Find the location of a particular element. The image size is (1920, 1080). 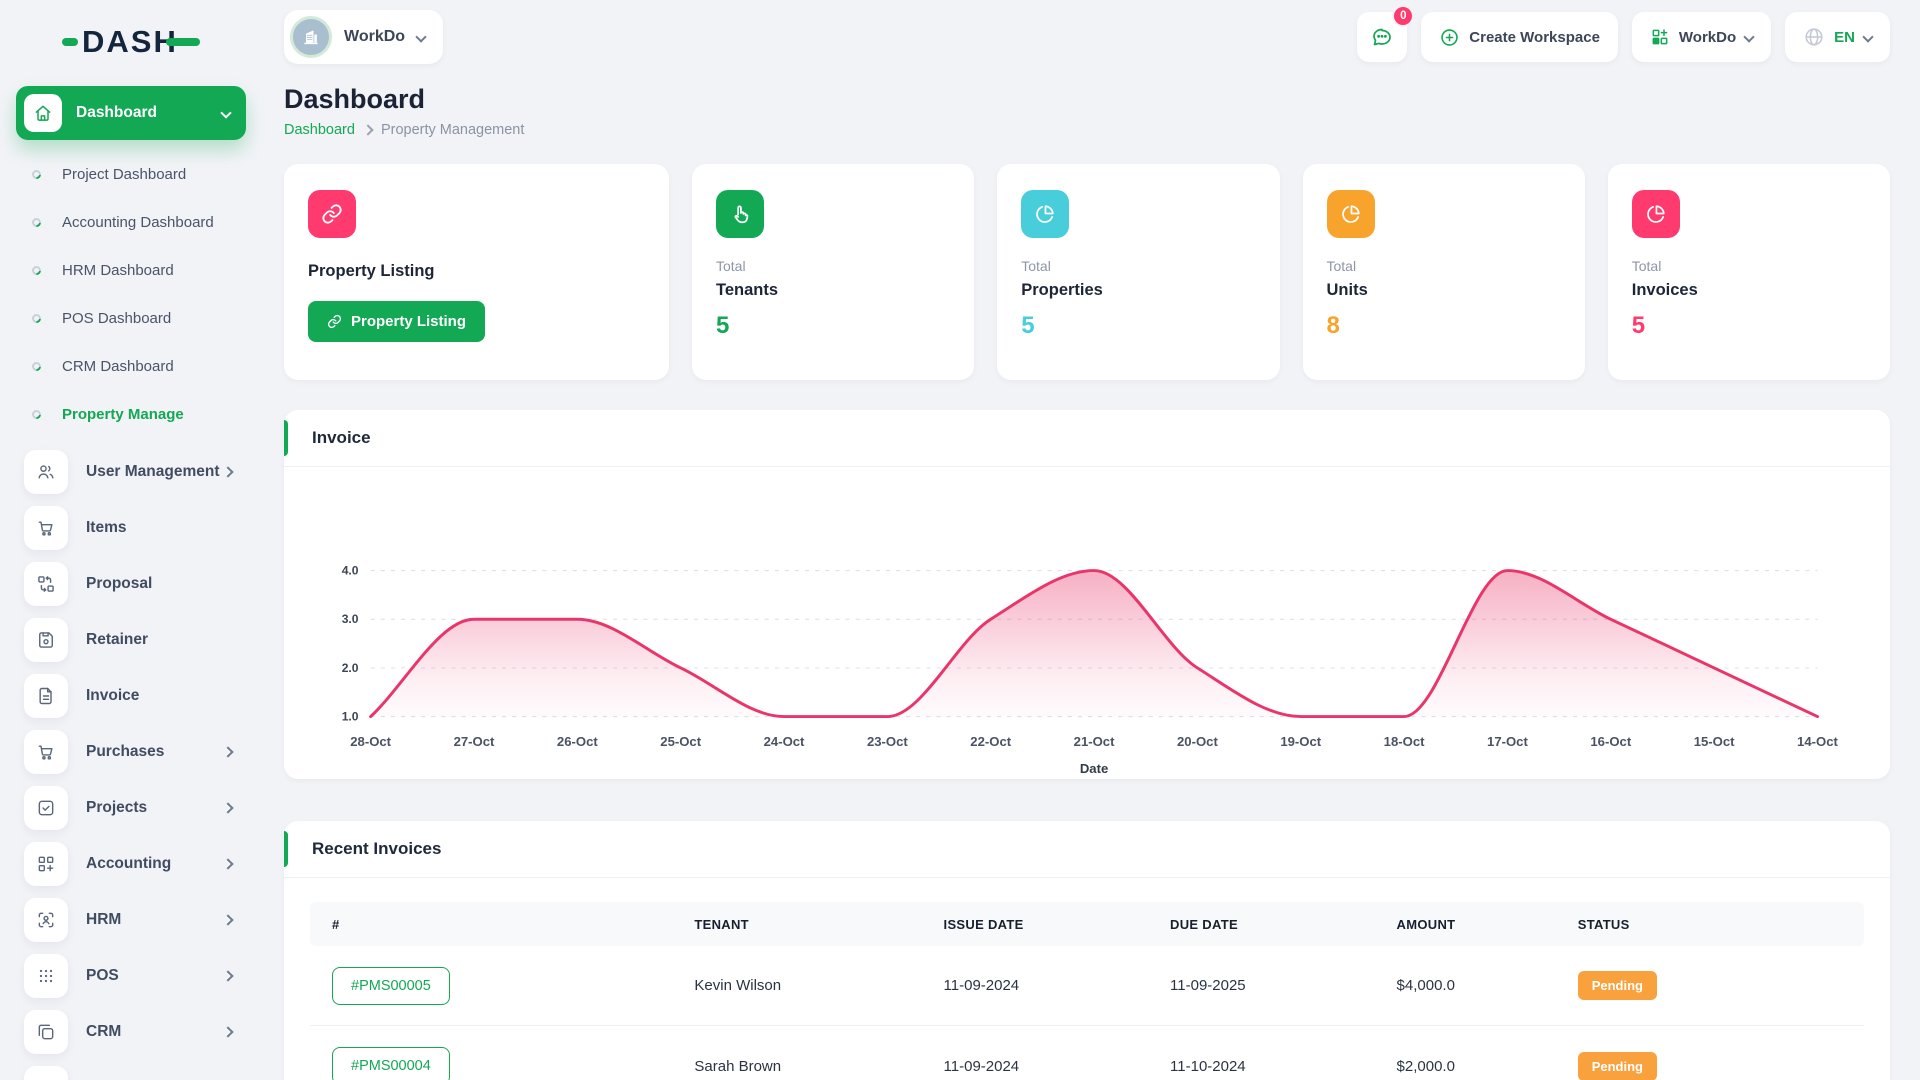

sidebar-item-pos-dashboard: POS Dashboard is located at coordinates (131, 318).